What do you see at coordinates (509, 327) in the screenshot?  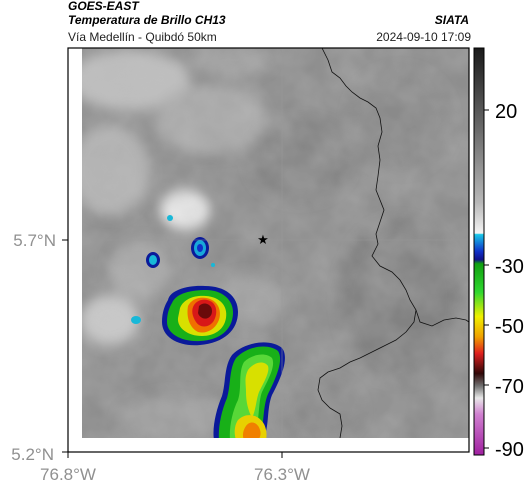 I see `colorbar-tick-label: -50` at bounding box center [509, 327].